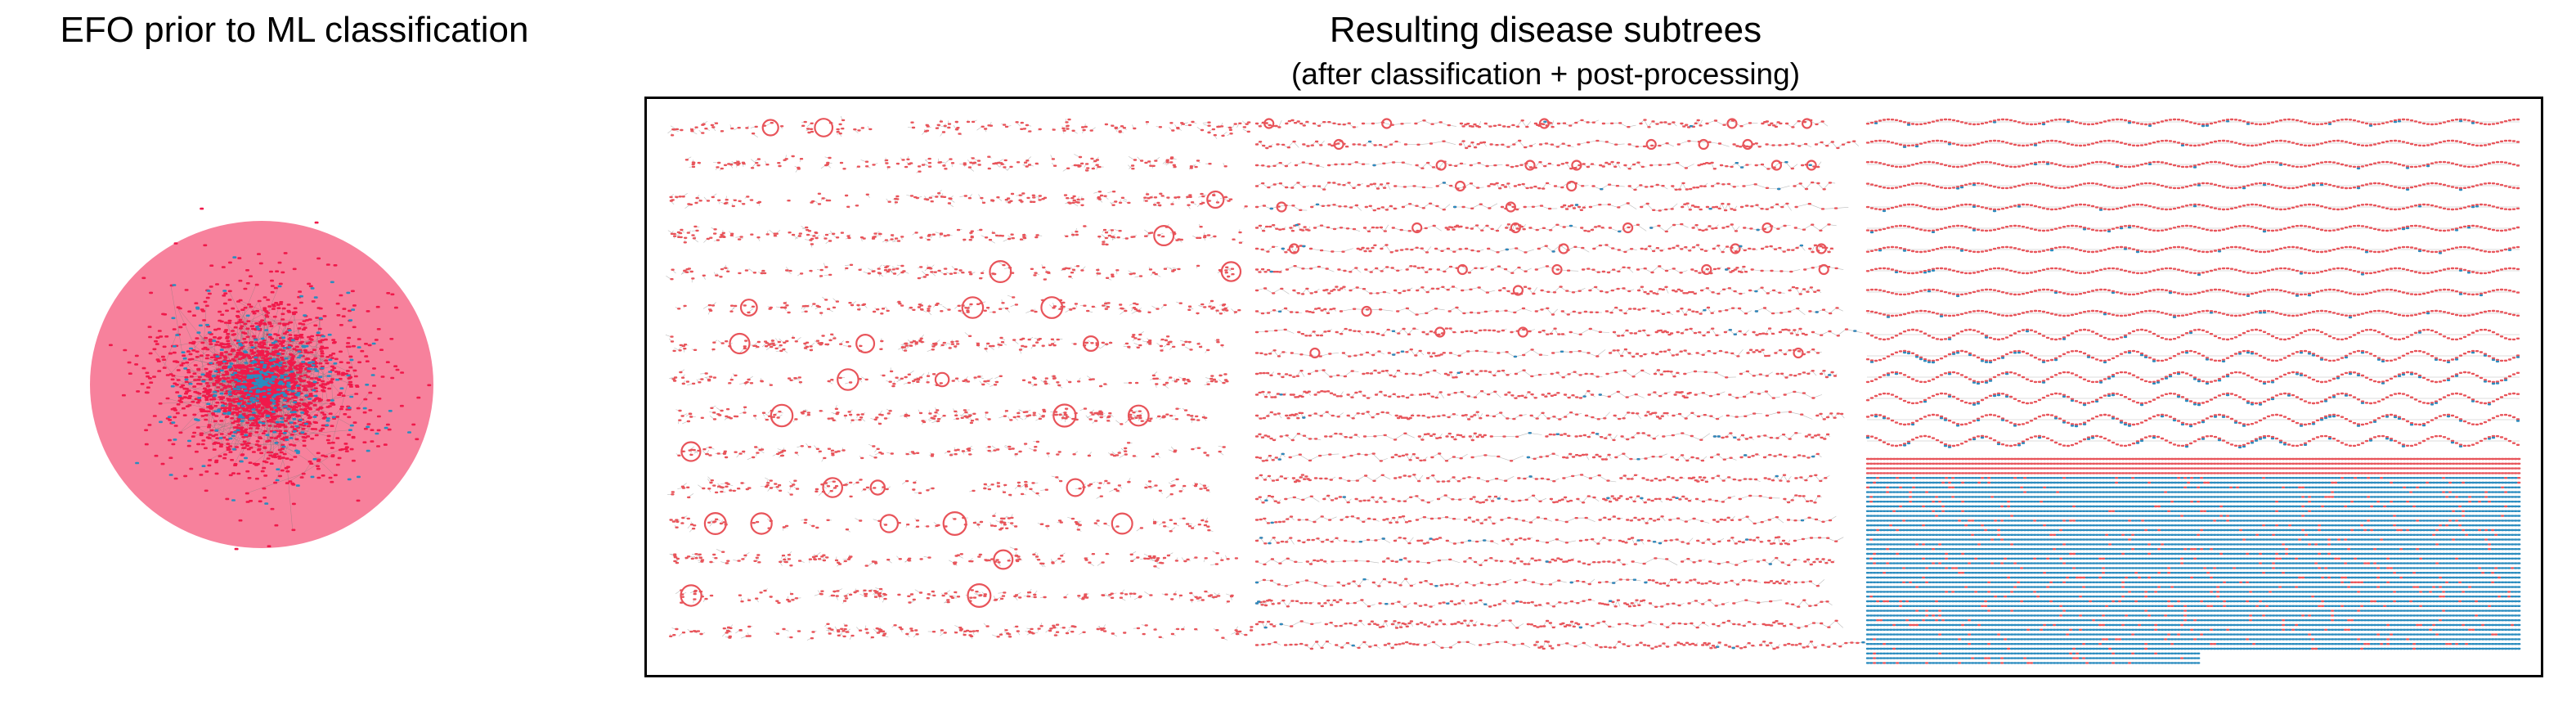 This screenshot has width=2576, height=715. Describe the element at coordinates (1545, 74) in the screenshot. I see `right-panel-subtitle: (after classification + post-processing)` at that location.